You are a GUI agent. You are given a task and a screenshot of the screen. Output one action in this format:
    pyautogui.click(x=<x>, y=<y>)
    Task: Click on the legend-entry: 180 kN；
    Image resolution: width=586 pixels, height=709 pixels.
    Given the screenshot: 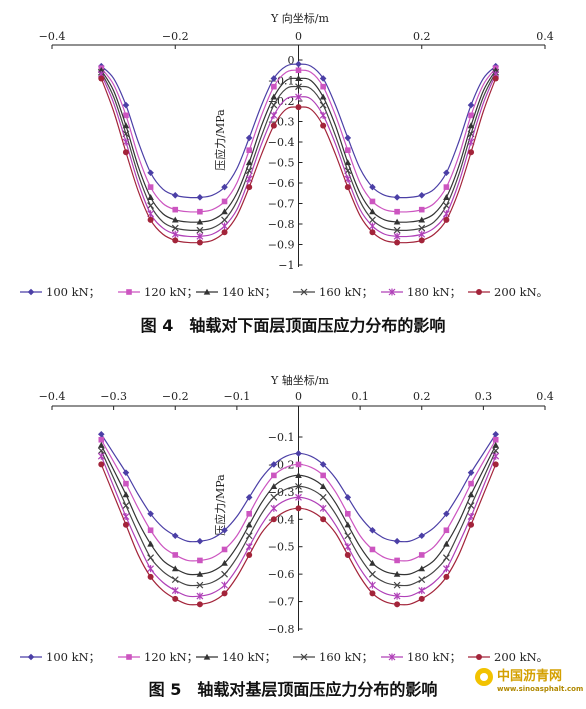 What is the action you would take?
    pyautogui.click(x=421, y=657)
    